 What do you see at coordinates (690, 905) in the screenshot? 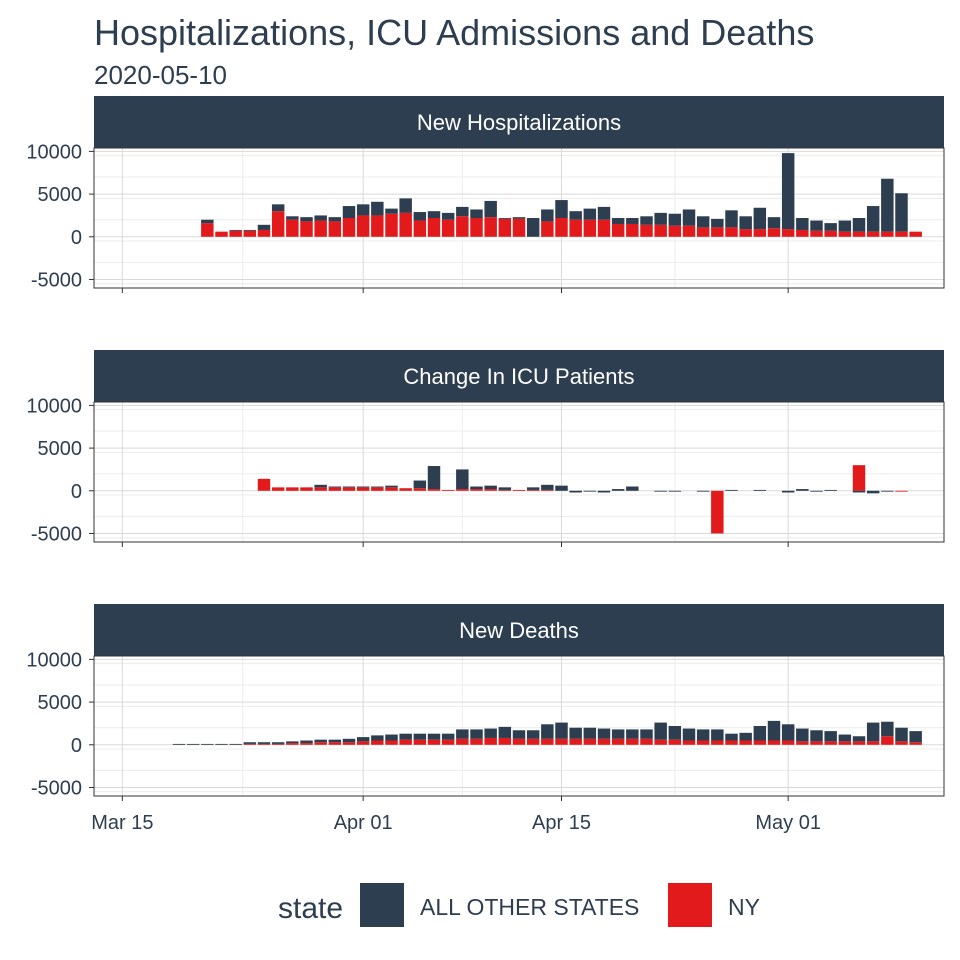
I see `legend-key-ny` at bounding box center [690, 905].